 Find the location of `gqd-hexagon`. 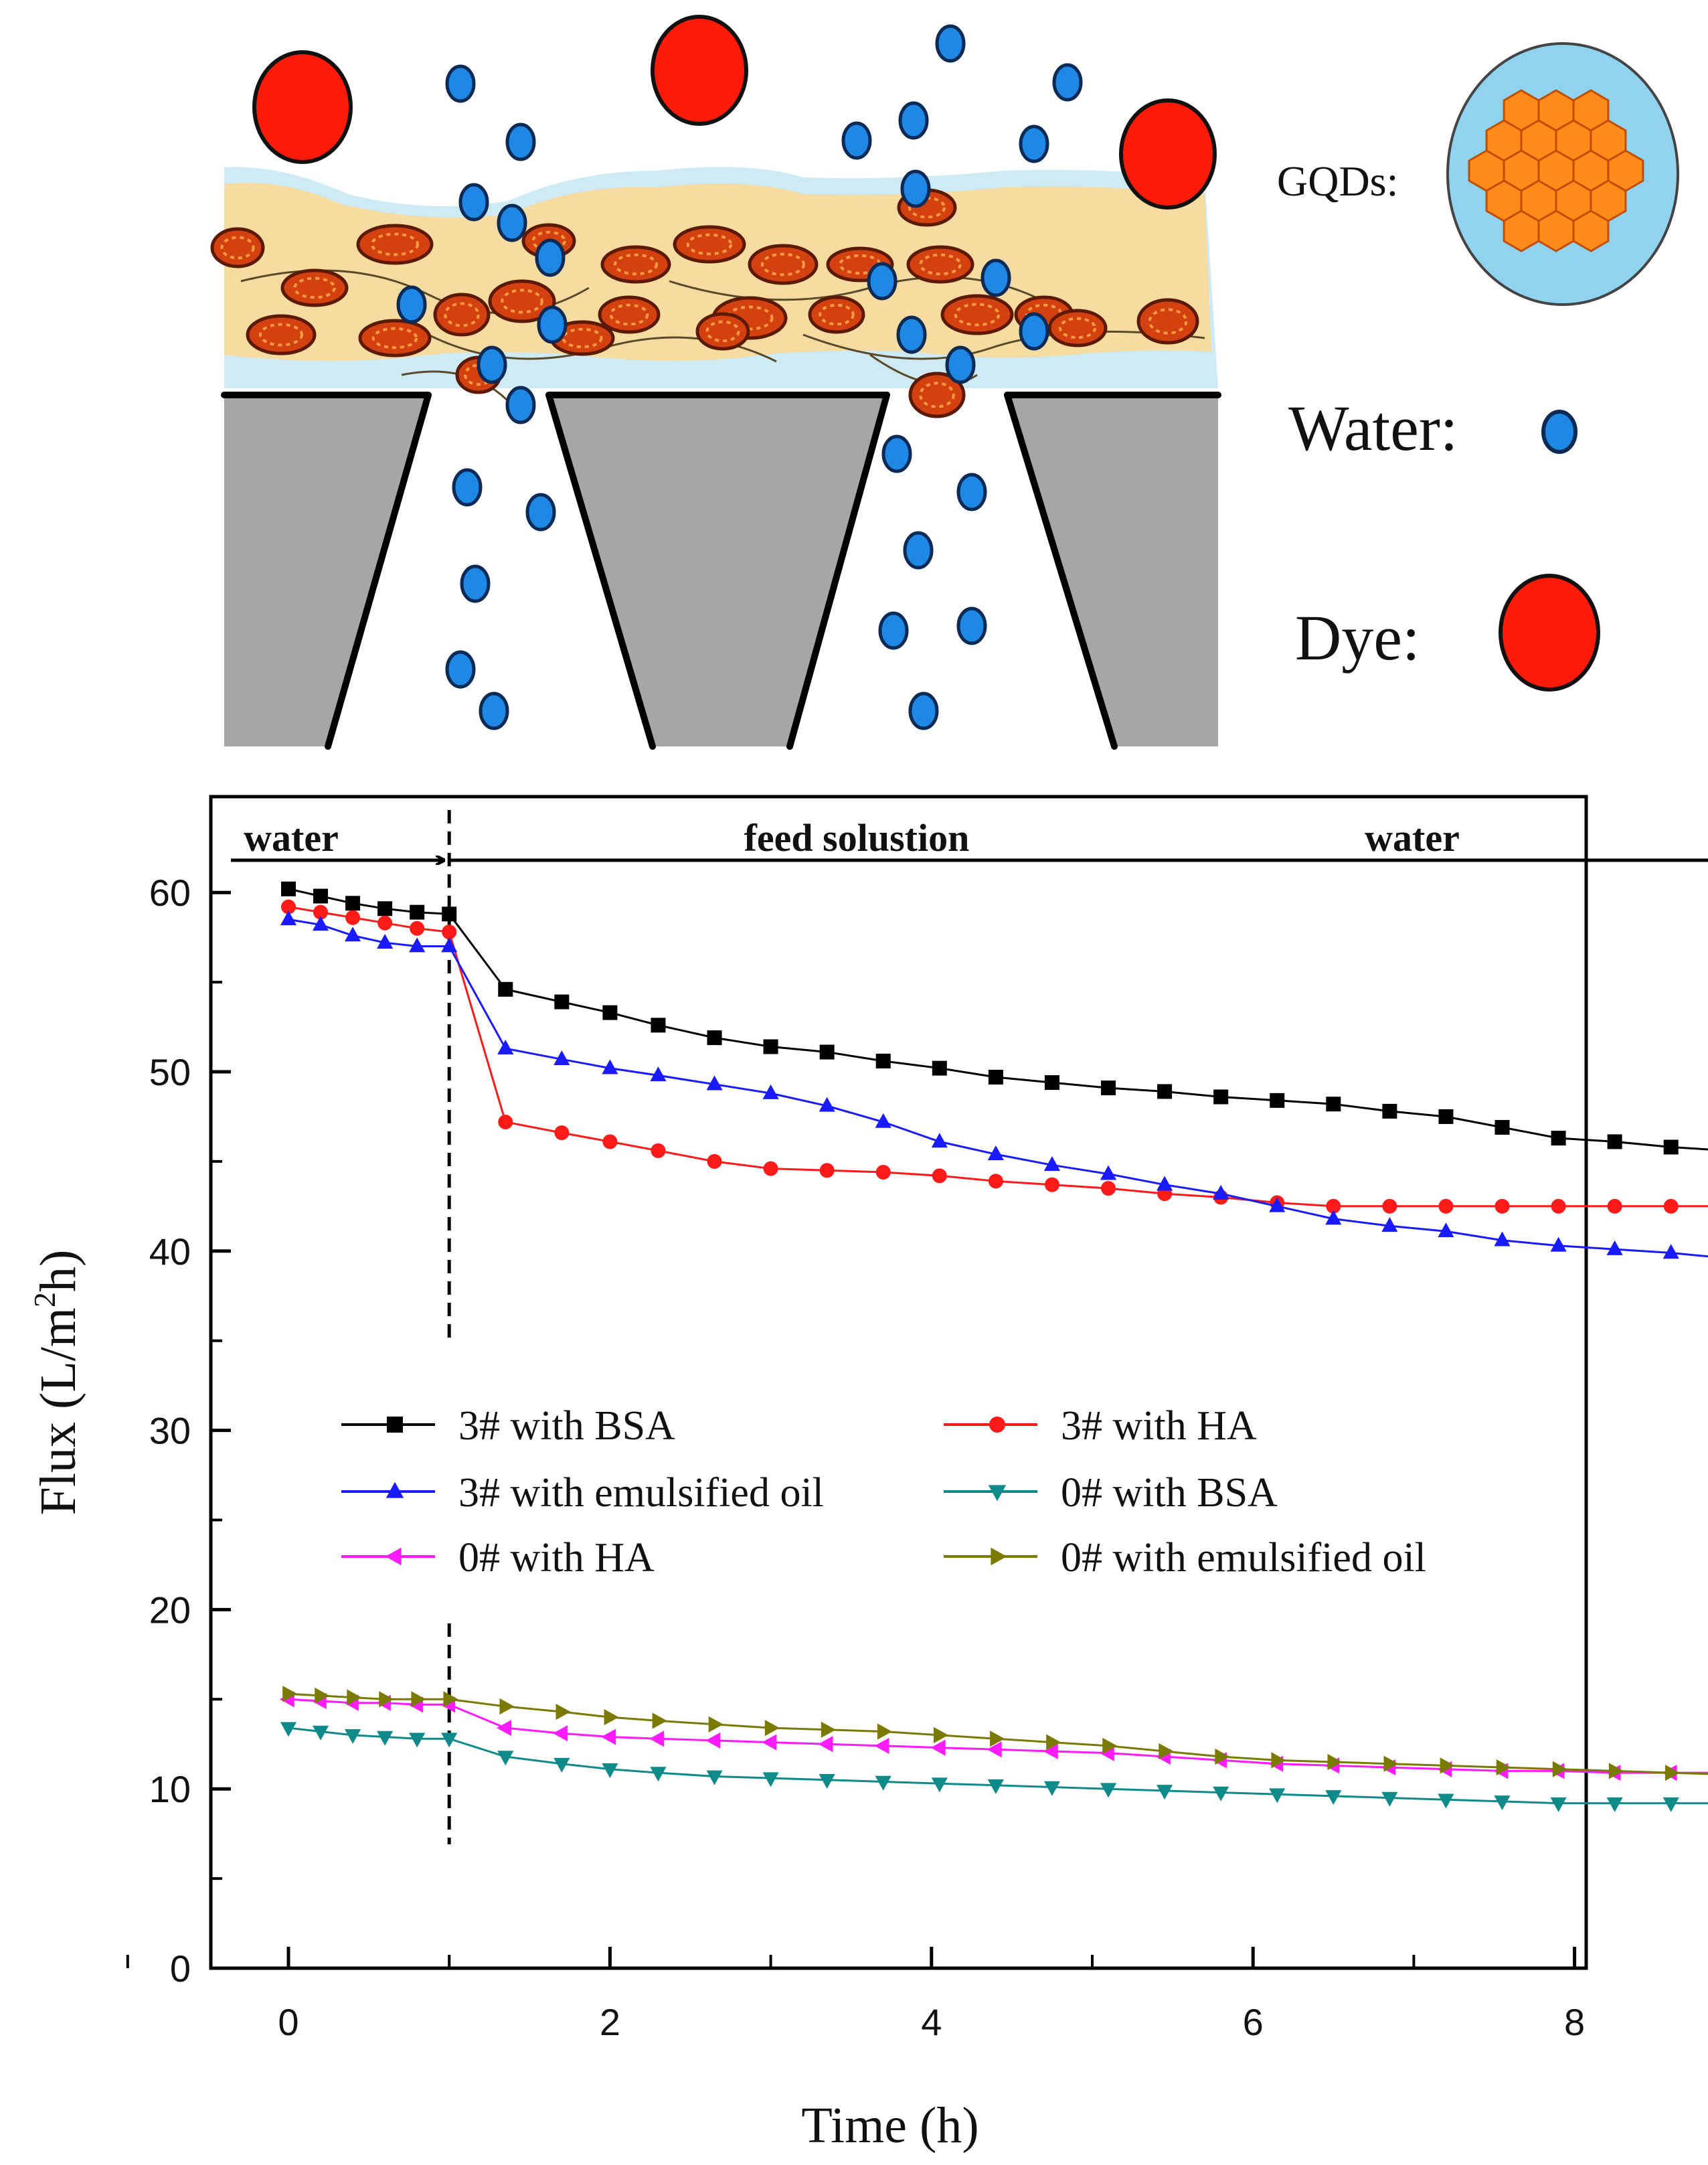

gqd-hexagon is located at coordinates (1556, 231).